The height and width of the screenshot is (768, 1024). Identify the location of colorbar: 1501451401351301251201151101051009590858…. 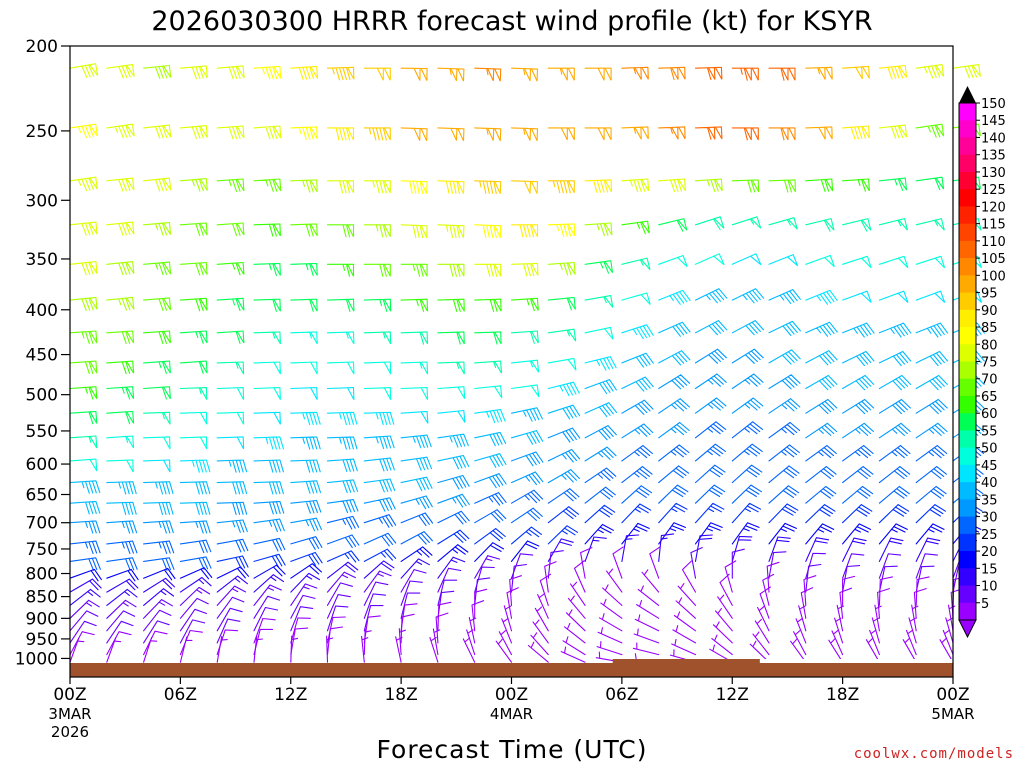
(982, 362).